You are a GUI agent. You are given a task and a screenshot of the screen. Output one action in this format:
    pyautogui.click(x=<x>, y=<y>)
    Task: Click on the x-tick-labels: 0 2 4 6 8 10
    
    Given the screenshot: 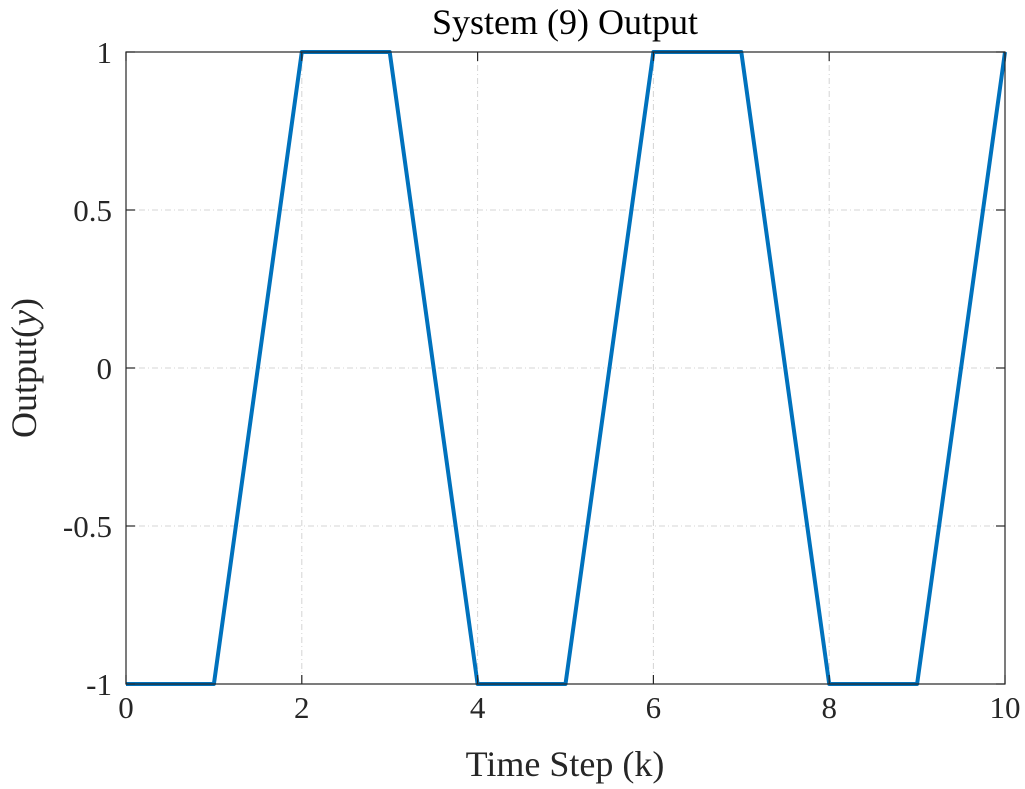 What is the action you would take?
    pyautogui.click(x=569, y=707)
    